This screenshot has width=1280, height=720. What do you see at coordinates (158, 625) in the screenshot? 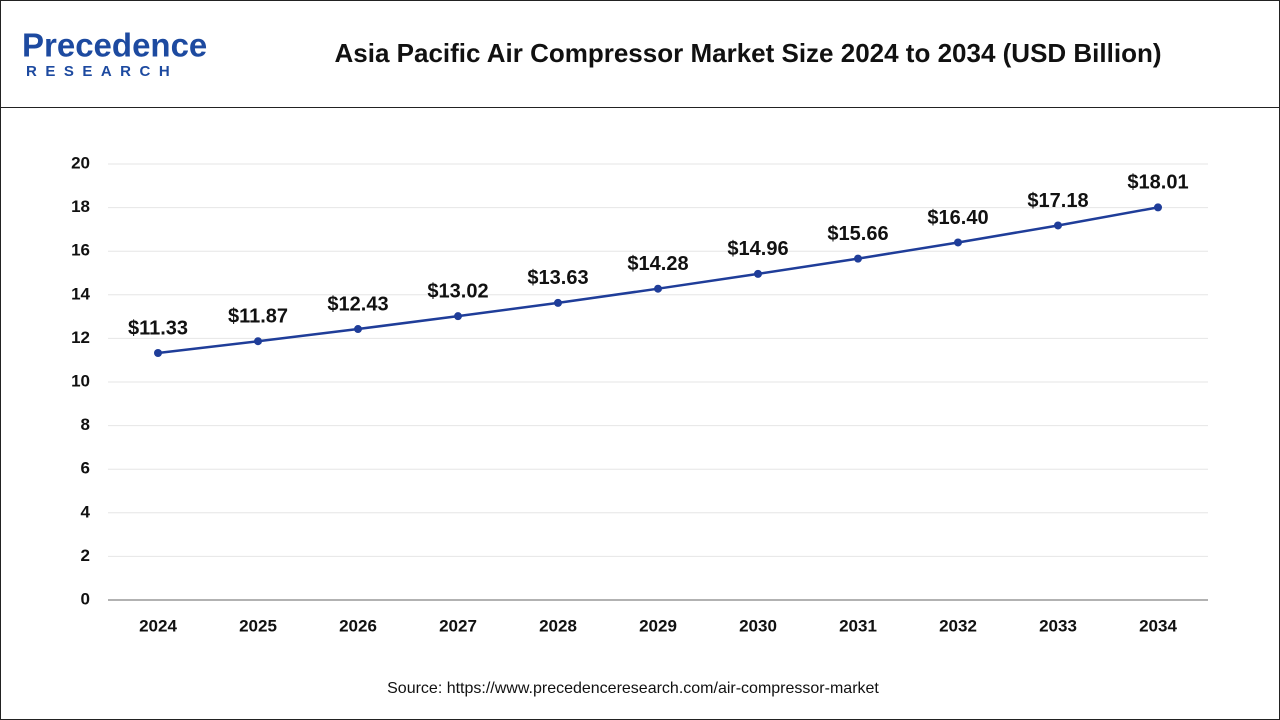
I see `x-tick-label: 2024` at bounding box center [158, 625].